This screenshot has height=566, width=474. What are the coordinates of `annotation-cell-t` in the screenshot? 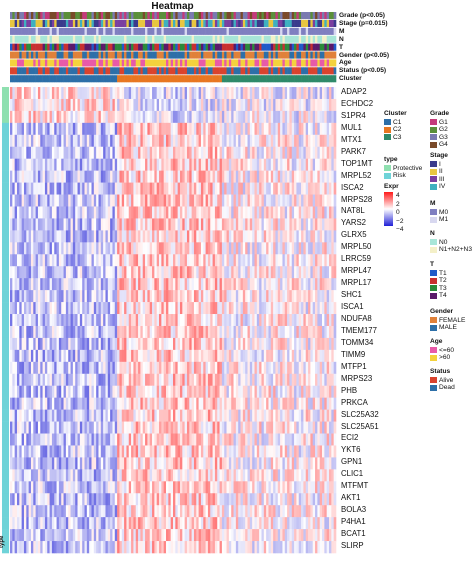 It's located at (13, 47).